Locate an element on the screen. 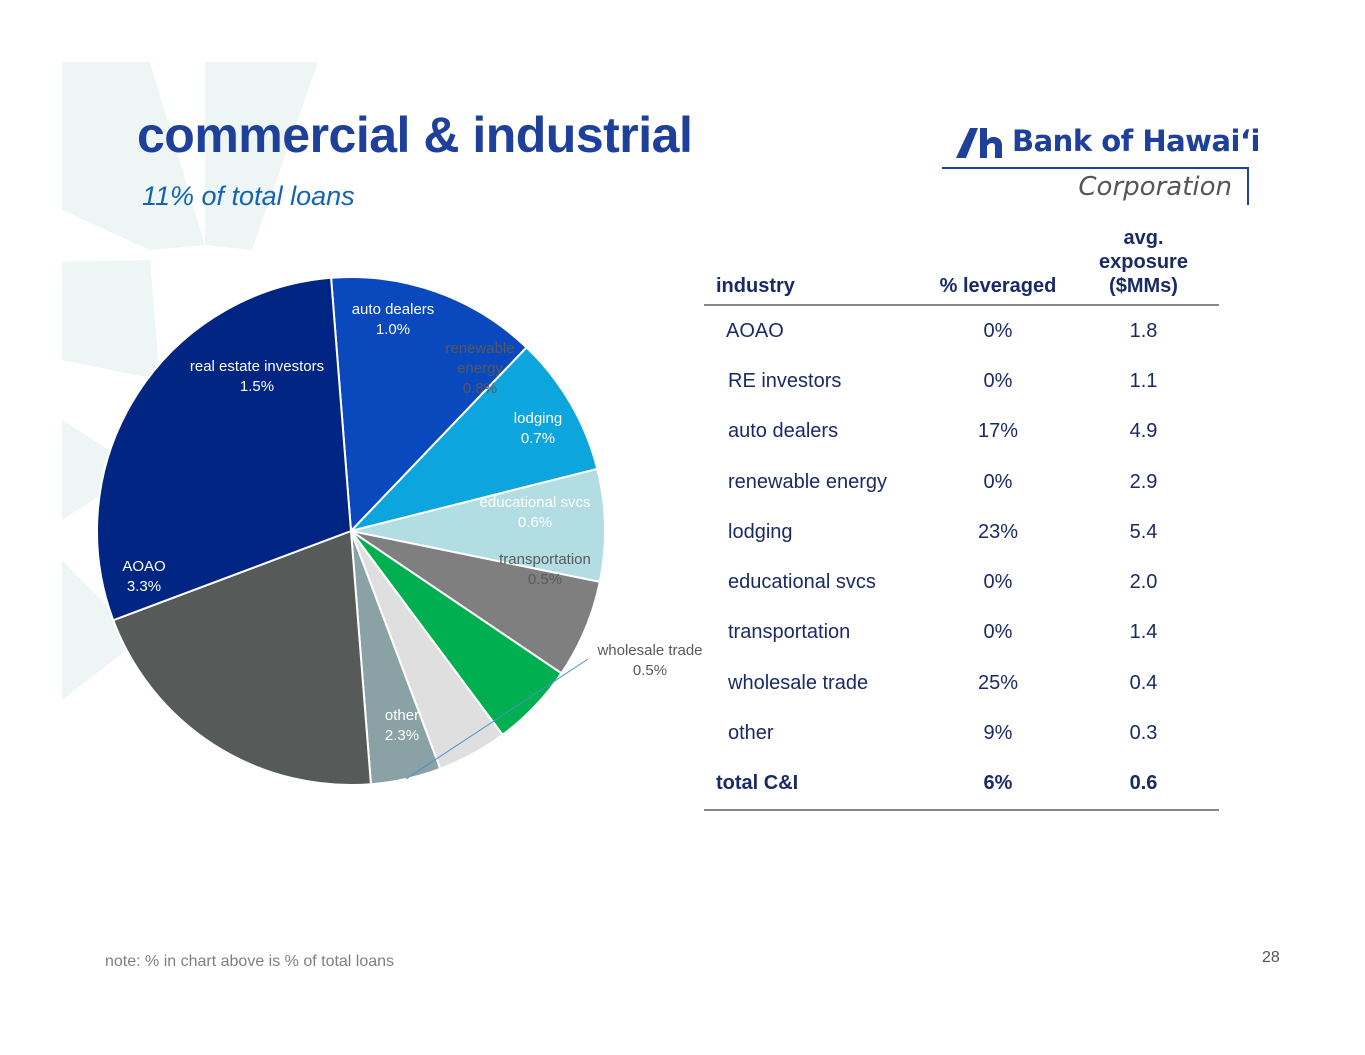 The width and height of the screenshot is (1365, 1055). leader-line-wholesale-trade is located at coordinates (497, 719).